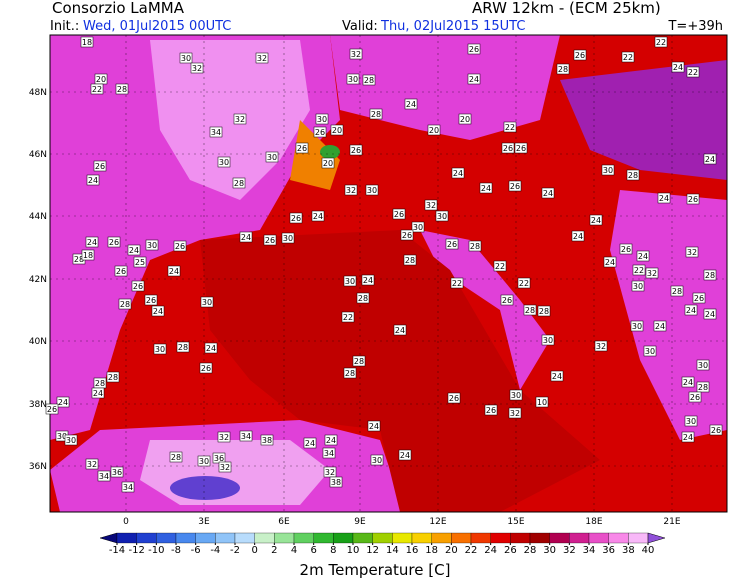 The width and height of the screenshot is (751, 580). Describe the element at coordinates (235, 550) in the screenshot. I see `colorbar-label: -2` at that location.